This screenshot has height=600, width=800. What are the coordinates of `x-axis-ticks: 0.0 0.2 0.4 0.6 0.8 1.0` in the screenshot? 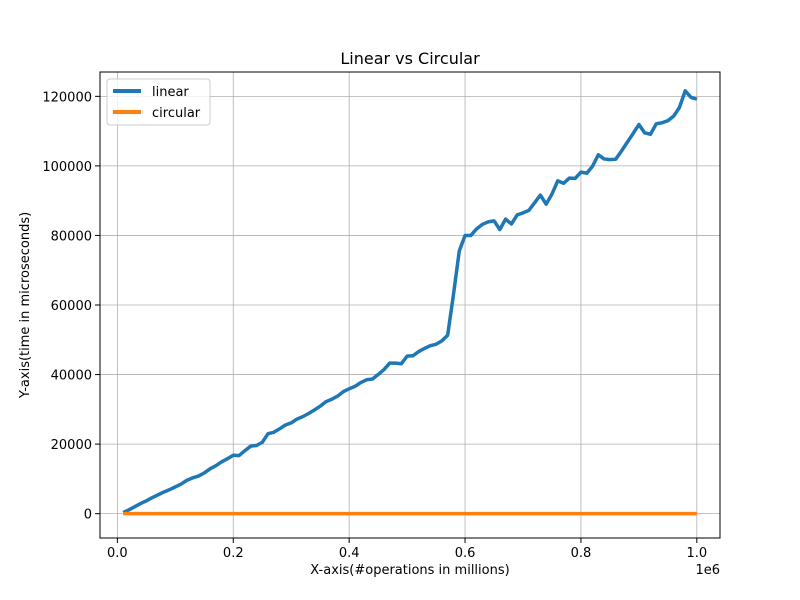 It's located at (407, 549).